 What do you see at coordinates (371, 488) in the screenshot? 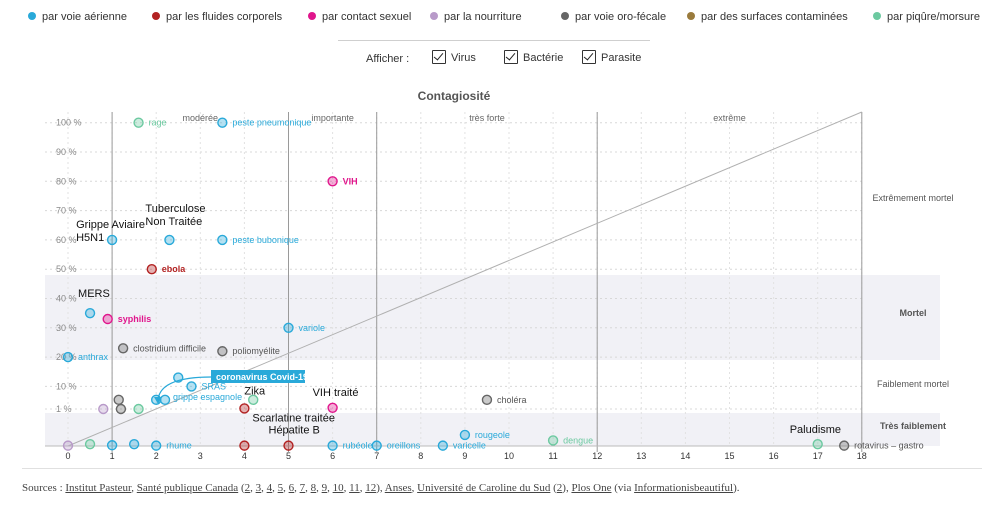
I see `source-link-canada-ref: 12` at bounding box center [371, 488].